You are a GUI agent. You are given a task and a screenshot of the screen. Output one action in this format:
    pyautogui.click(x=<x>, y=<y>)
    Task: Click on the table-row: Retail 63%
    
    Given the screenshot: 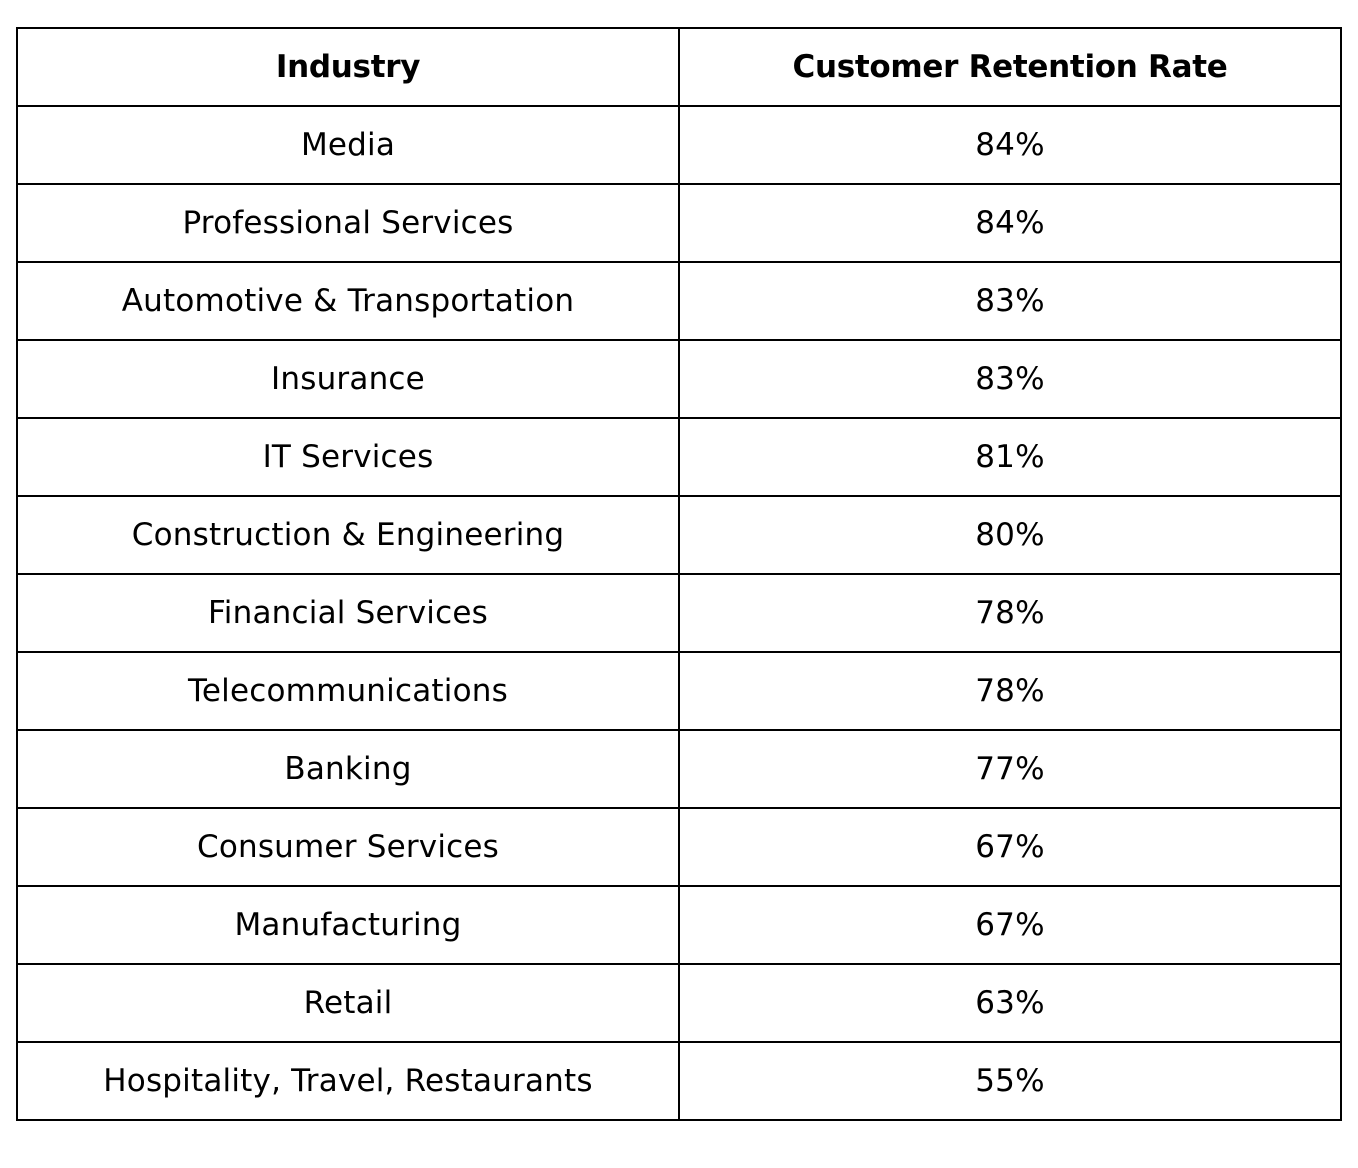 What is the action you would take?
    pyautogui.click(x=679, y=1003)
    